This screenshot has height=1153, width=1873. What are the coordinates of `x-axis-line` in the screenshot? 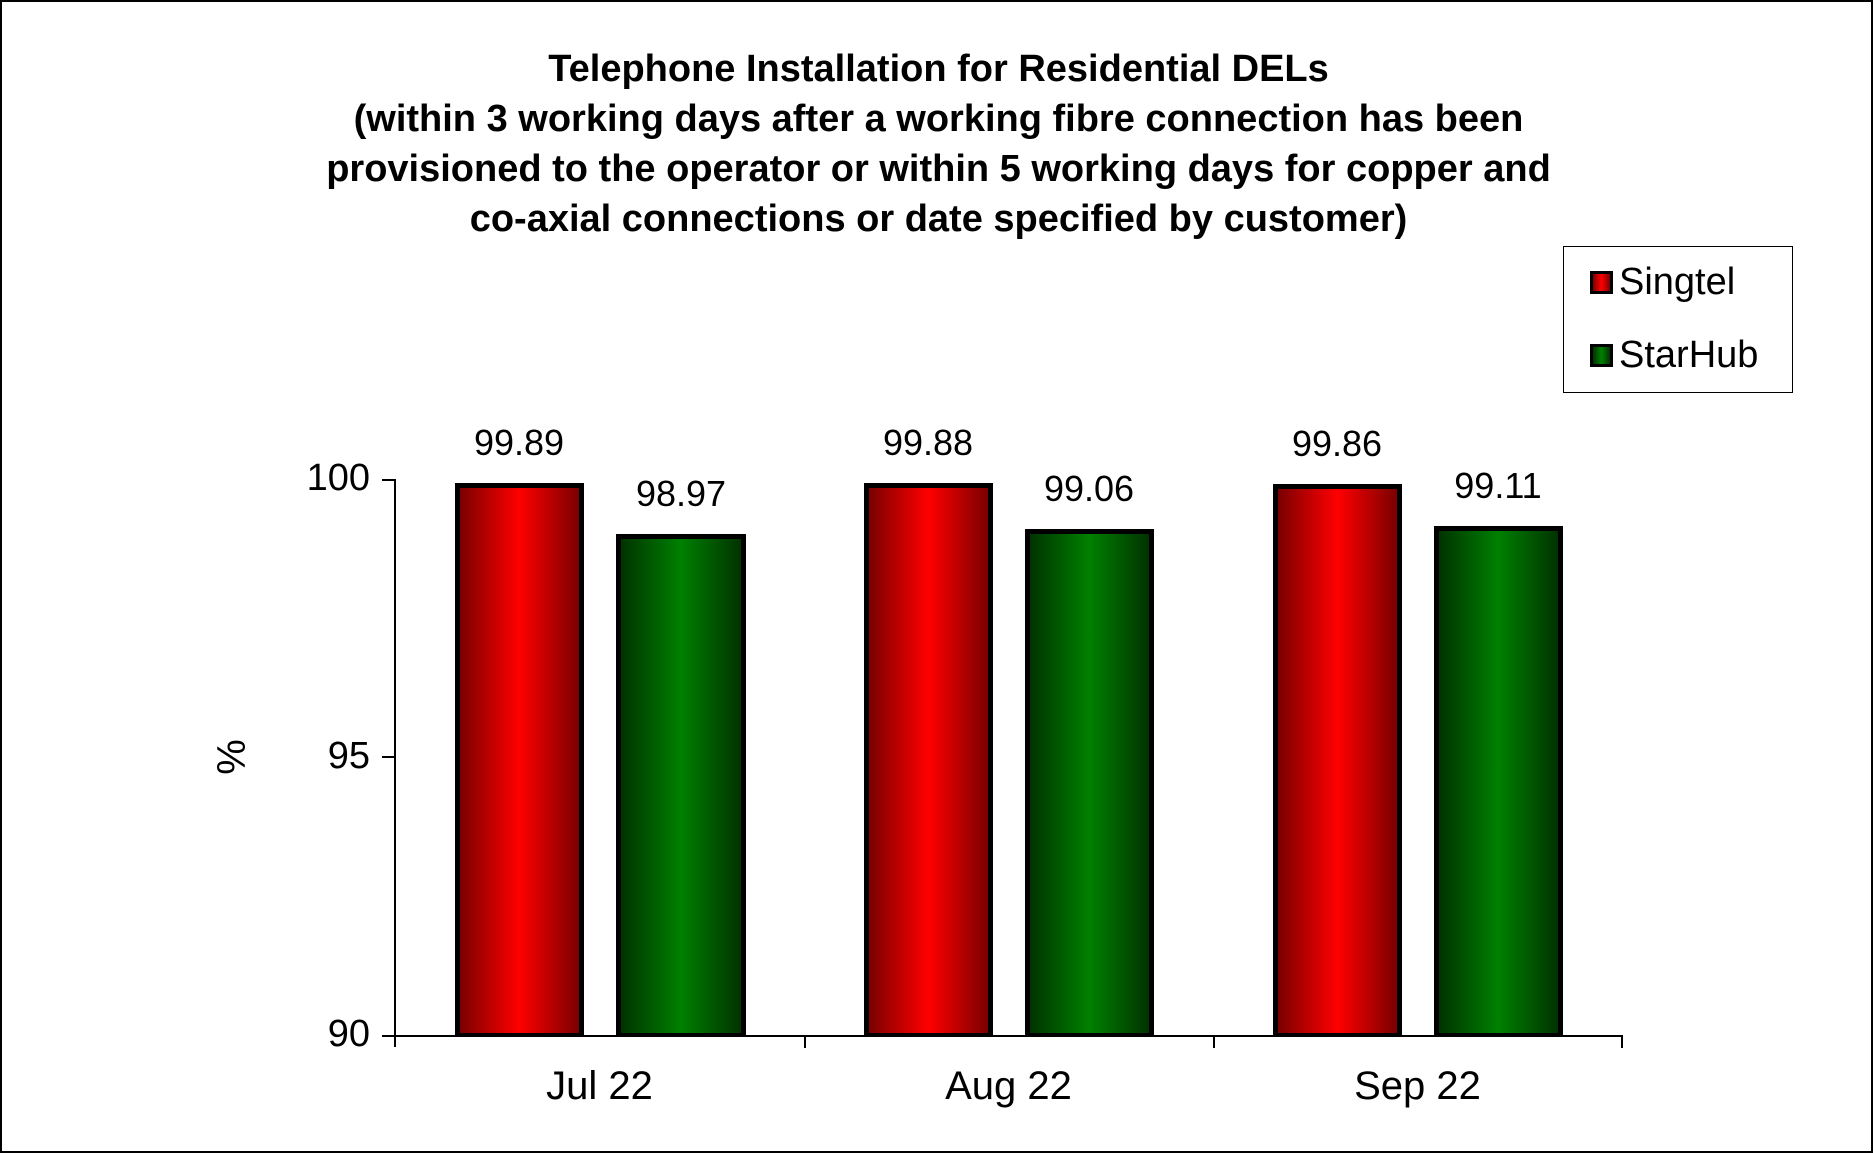 It's located at (1002, 1036).